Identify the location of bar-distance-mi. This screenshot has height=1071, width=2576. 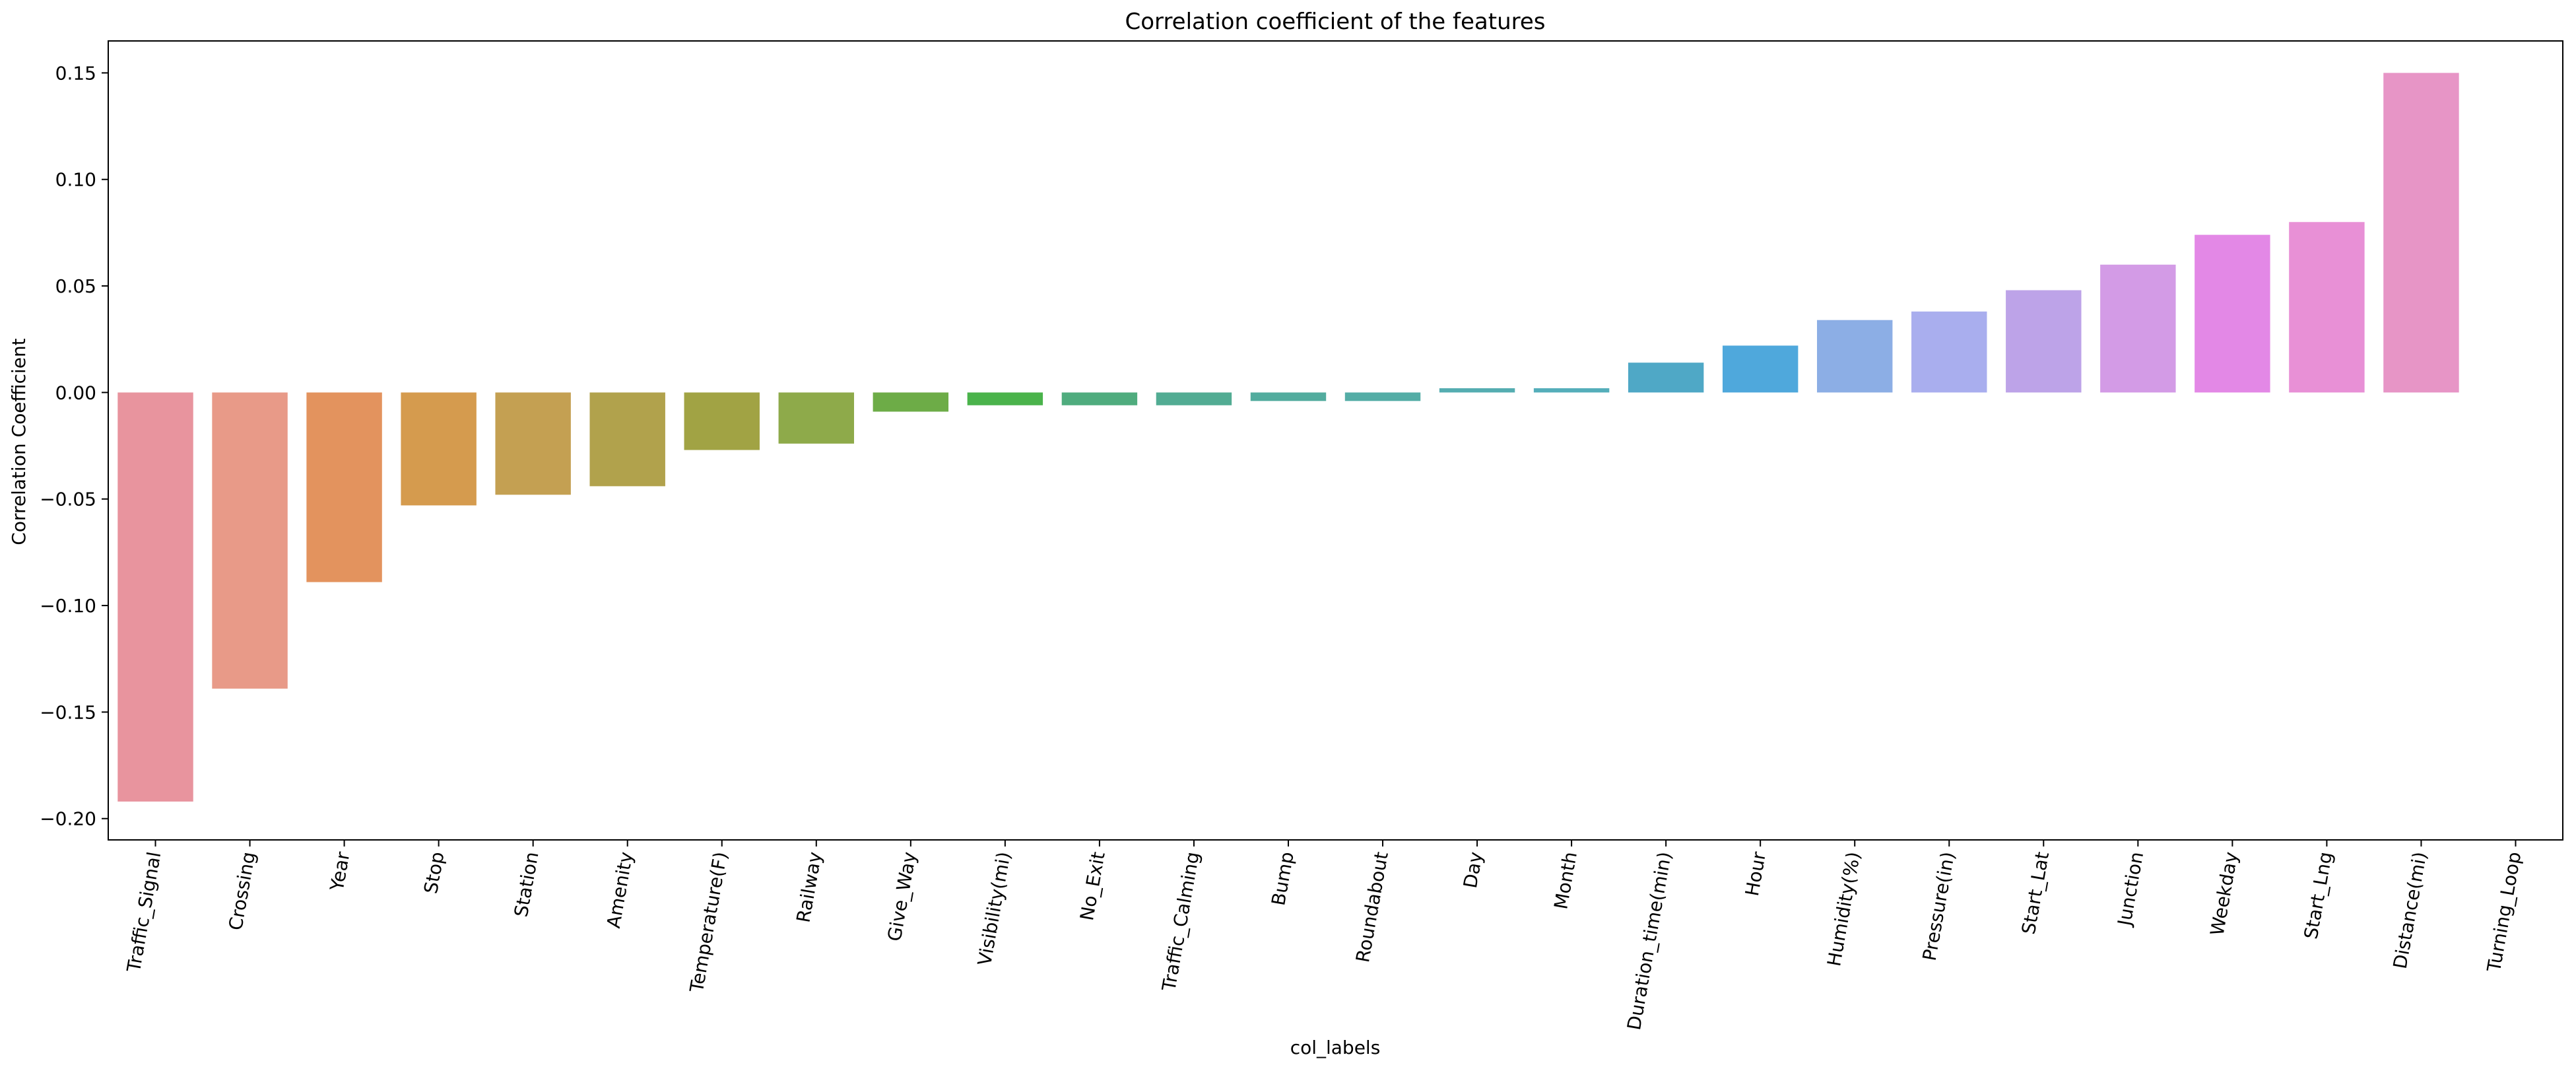
(2421, 233).